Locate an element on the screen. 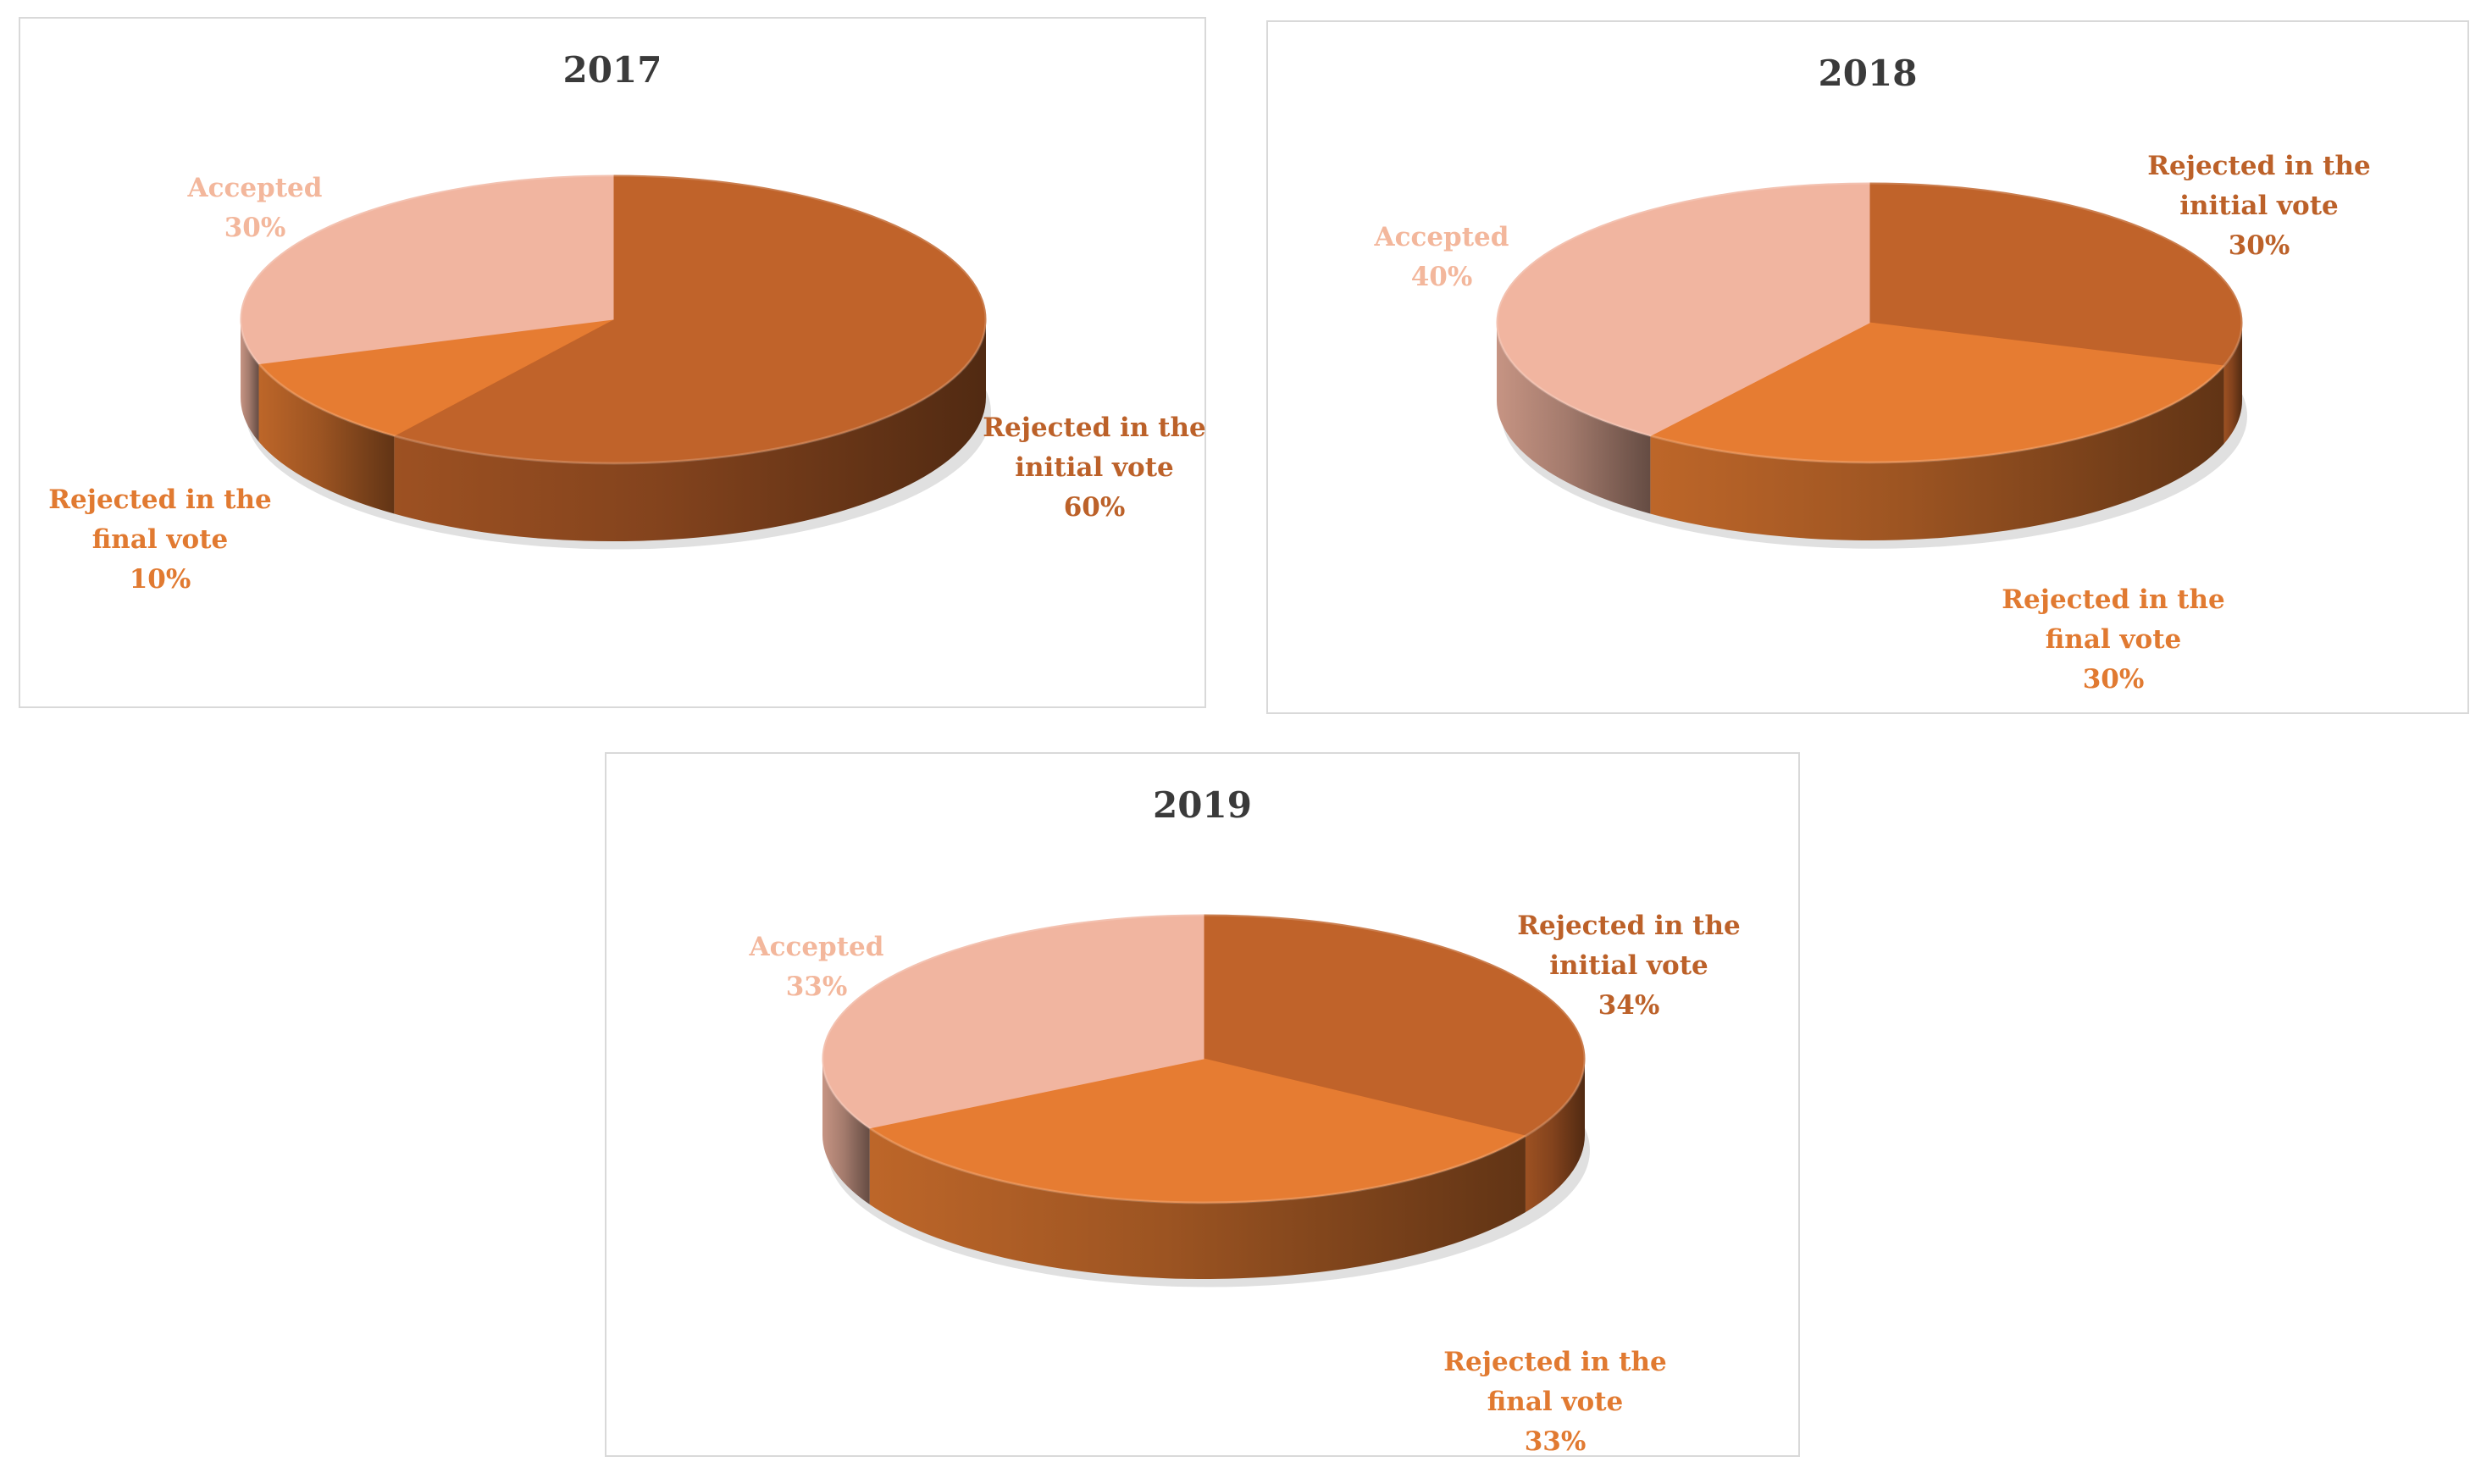 This screenshot has height=1484, width=2492. data-label-2: Rejected in the final vote 30% is located at coordinates (2113, 639).